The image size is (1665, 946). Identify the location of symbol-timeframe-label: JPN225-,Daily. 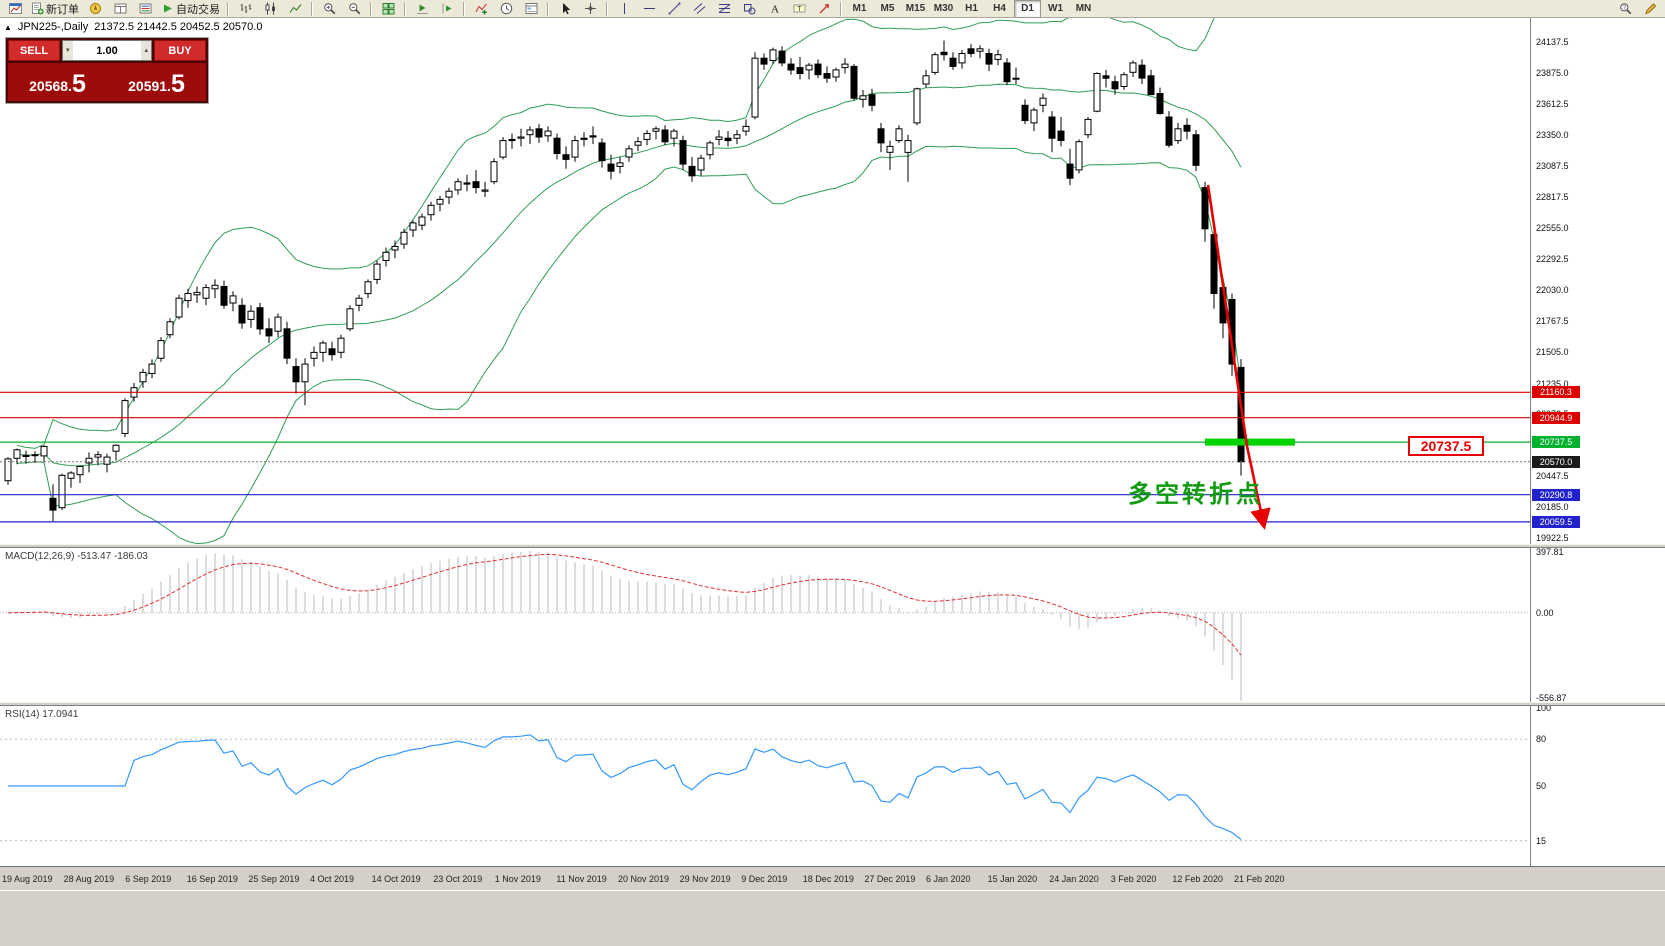
(53, 27).